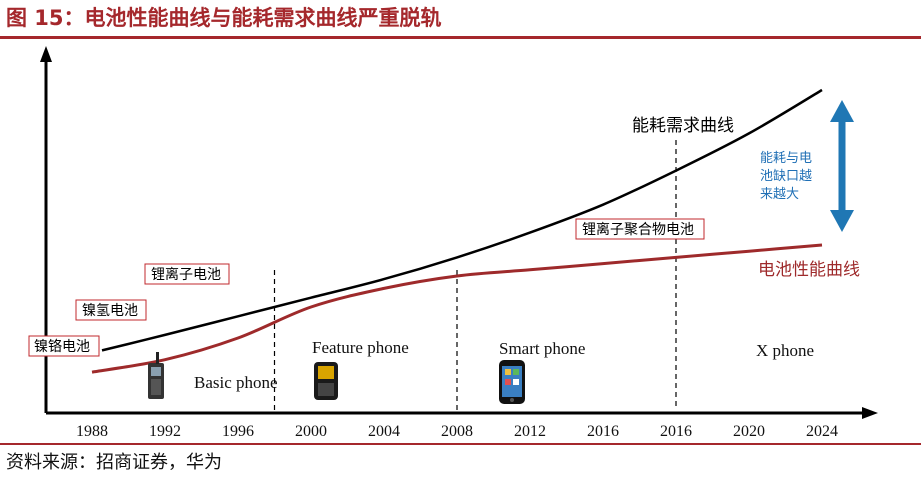  Describe the element at coordinates (460, 37) in the screenshot. I see `title-rule` at that location.